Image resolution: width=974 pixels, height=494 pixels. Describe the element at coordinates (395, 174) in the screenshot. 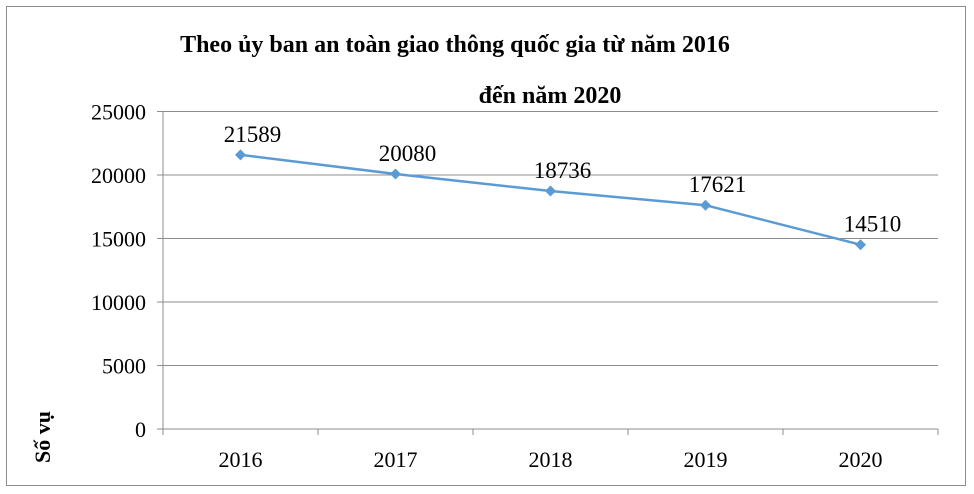

I see `data-point-2017` at that location.